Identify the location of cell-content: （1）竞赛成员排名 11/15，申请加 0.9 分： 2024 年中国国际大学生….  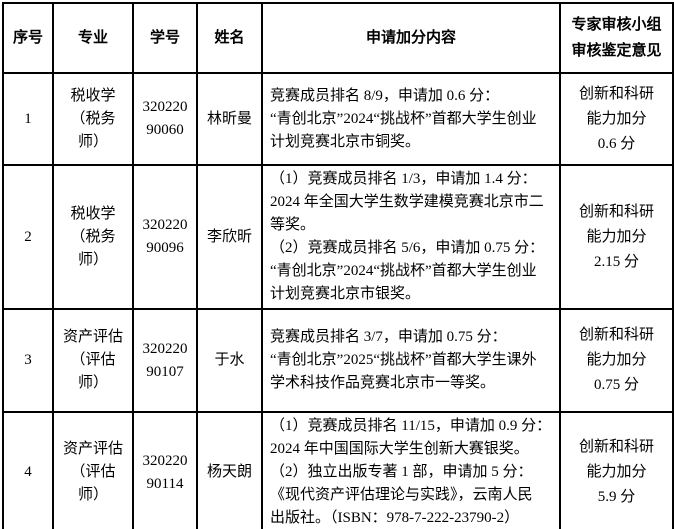
(411, 470).